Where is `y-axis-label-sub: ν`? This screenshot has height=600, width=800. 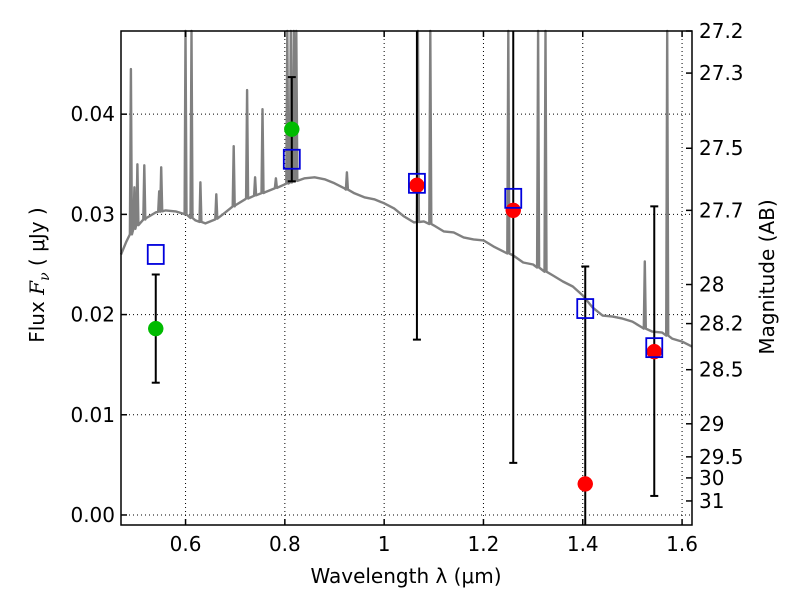 y-axis-label-sub: ν is located at coordinates (45, 276).